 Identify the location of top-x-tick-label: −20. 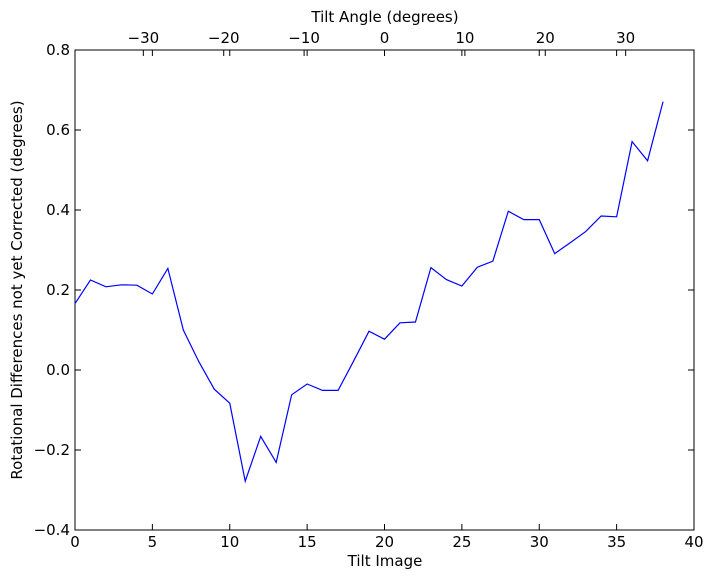
(224, 38).